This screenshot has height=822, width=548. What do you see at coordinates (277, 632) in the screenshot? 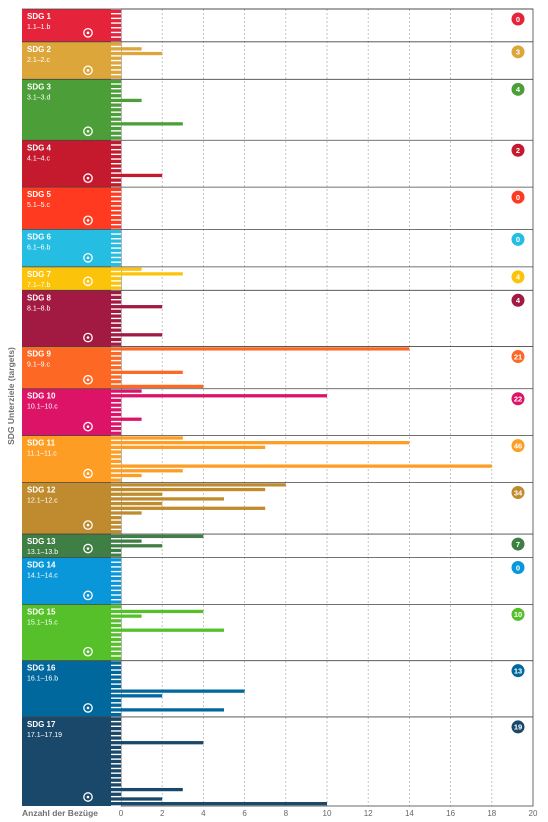
I see `sdg-group-15: SDG 15 15.1–15.c 10` at bounding box center [277, 632].